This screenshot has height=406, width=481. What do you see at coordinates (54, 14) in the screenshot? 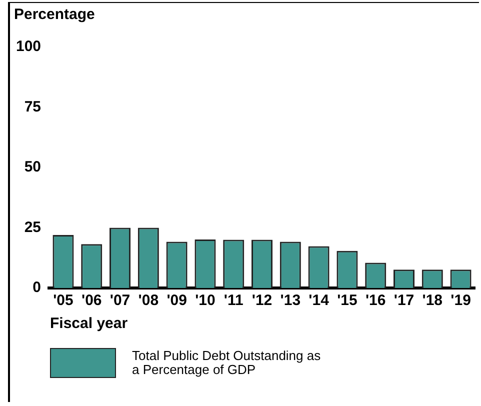
I see `y-axis-title: Percentage` at bounding box center [54, 14].